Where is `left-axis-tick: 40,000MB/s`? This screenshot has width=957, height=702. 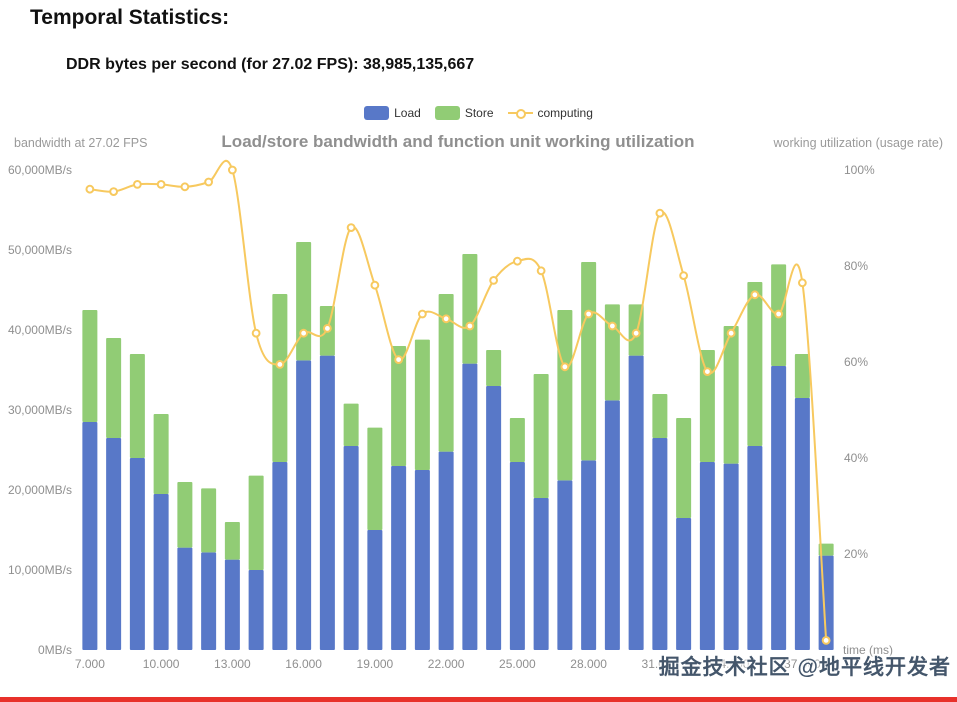 left-axis-tick: 40,000MB/s is located at coordinates (40, 330).